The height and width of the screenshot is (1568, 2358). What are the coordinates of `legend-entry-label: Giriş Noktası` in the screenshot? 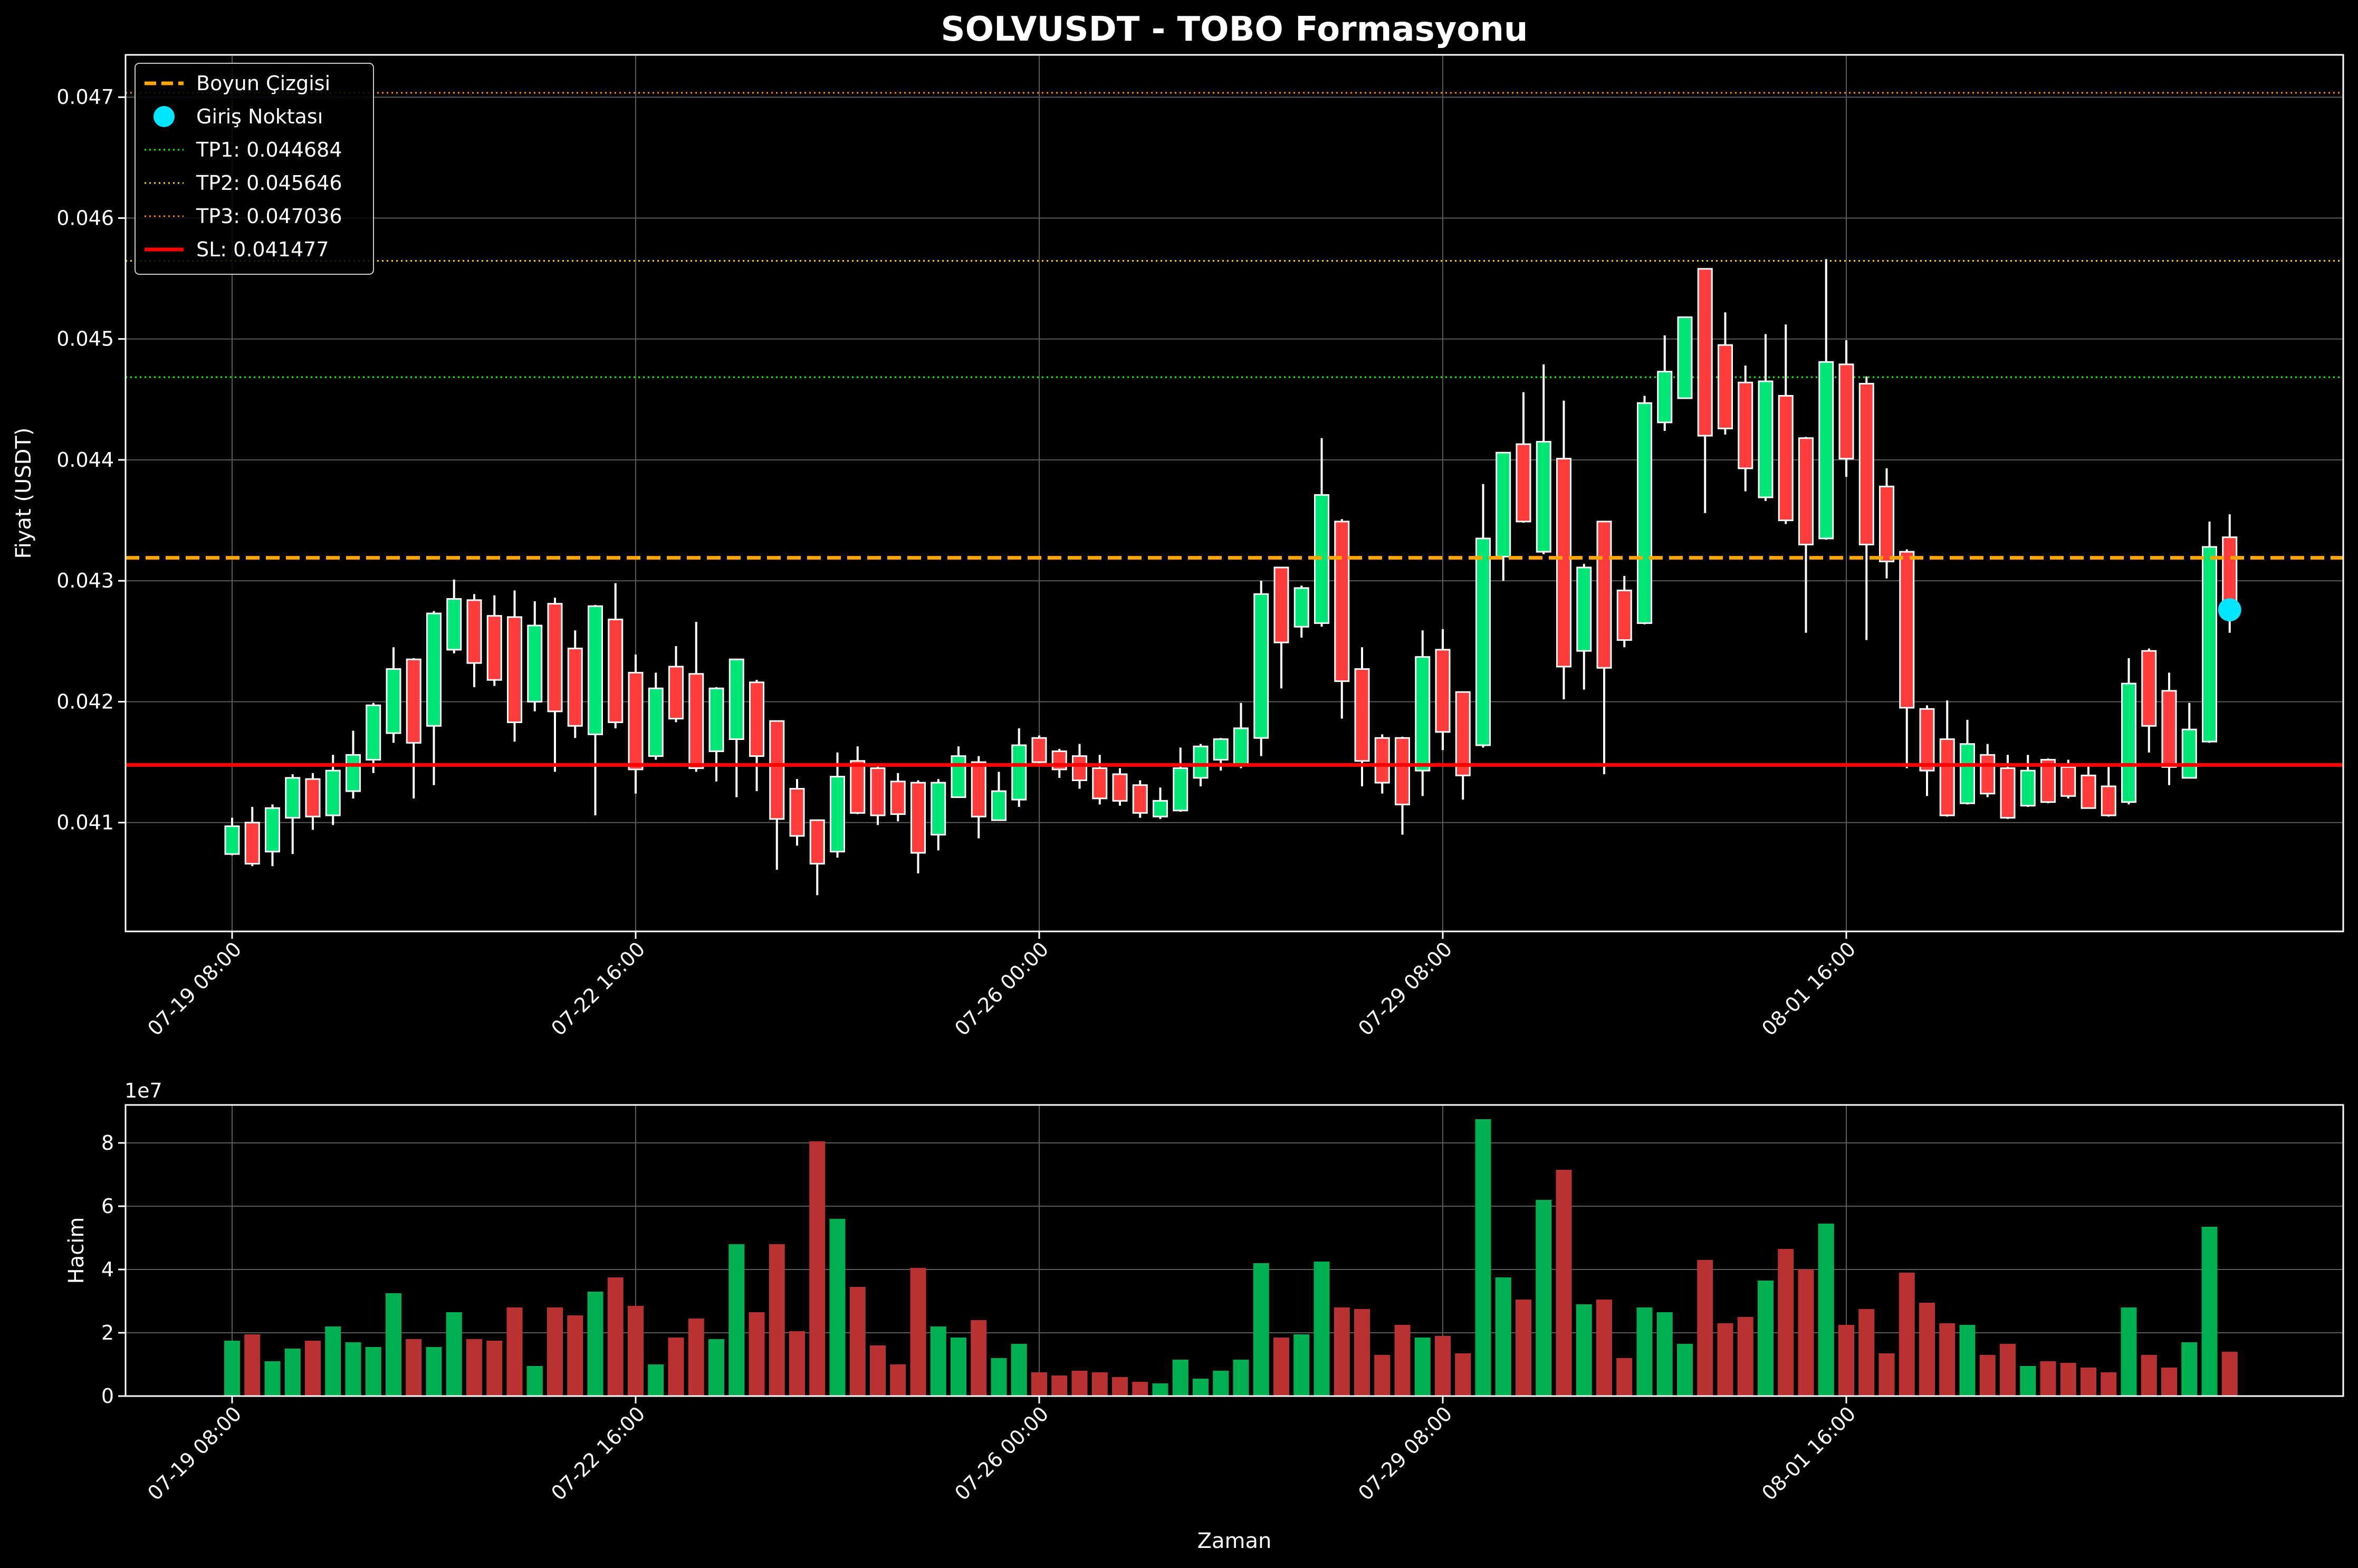 It's located at (259, 117).